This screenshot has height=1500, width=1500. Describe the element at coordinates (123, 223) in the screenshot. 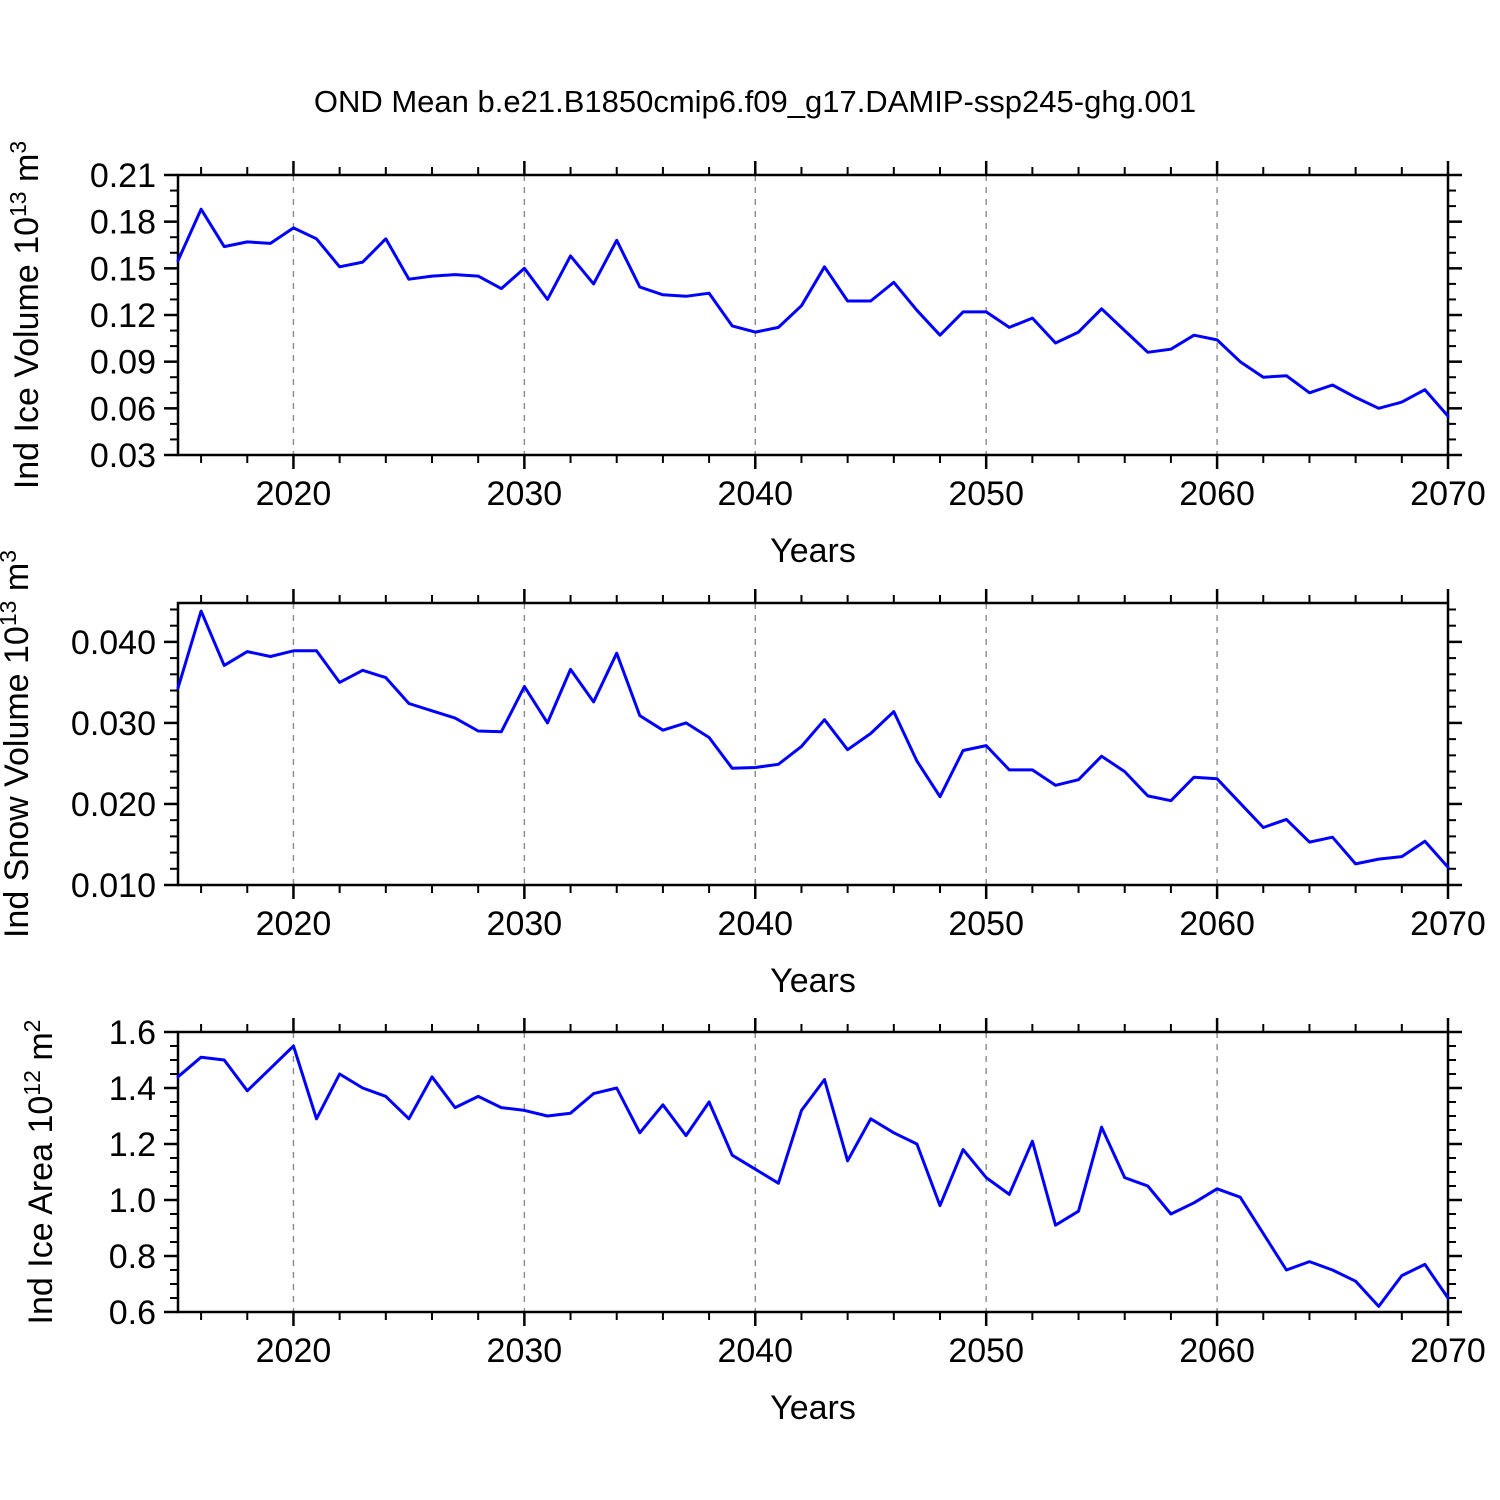

I see `y-tick-label: 0.18` at that location.